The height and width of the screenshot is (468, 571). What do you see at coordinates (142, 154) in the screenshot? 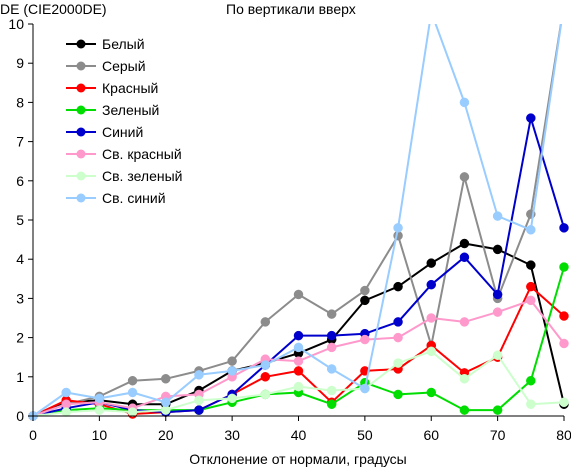
I see `legend-label: Св. красный` at bounding box center [142, 154].